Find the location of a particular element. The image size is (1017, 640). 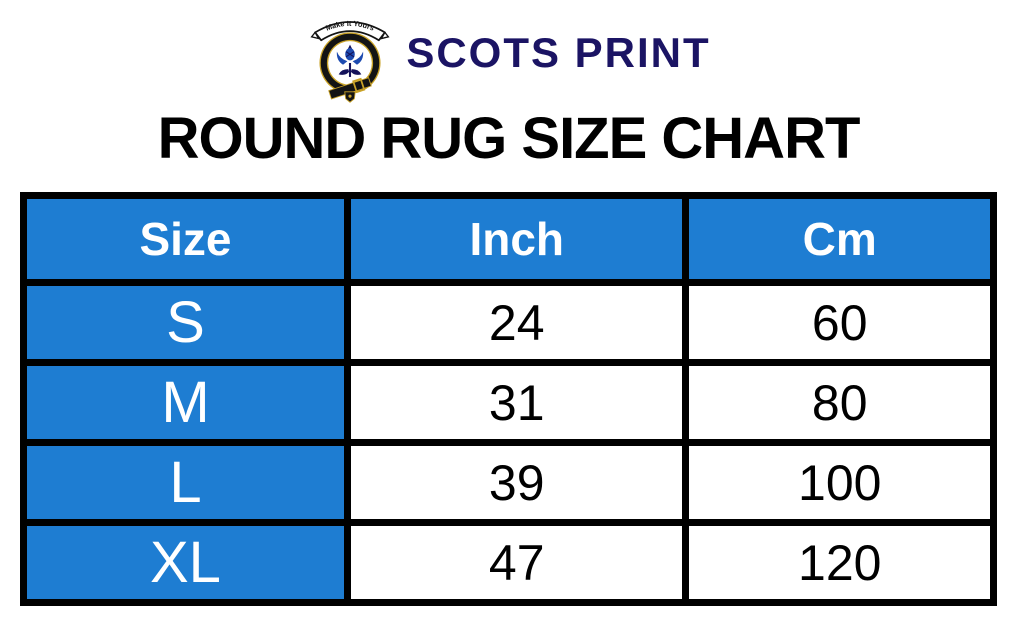

table-row: XL 47 120 is located at coordinates (508, 562).